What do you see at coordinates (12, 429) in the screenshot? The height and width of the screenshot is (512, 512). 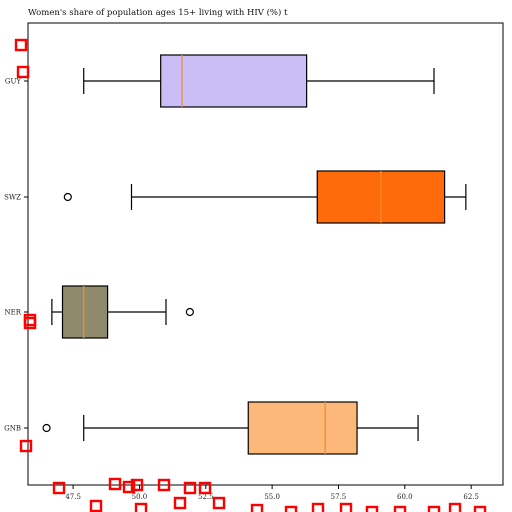 I see `y-tick-label-gnb: GNB` at bounding box center [12, 429].